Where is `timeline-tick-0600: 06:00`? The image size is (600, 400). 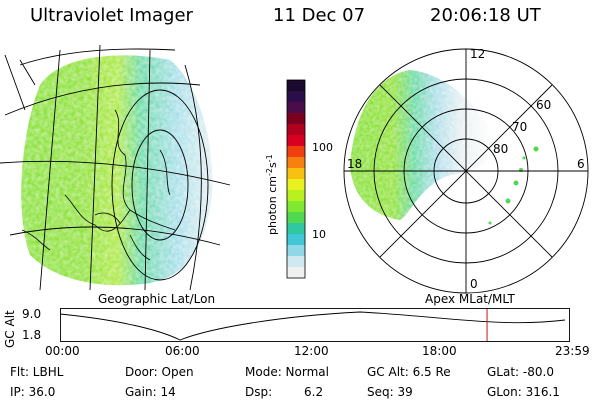 timeline-tick-0600: 06:00 is located at coordinates (182, 351).